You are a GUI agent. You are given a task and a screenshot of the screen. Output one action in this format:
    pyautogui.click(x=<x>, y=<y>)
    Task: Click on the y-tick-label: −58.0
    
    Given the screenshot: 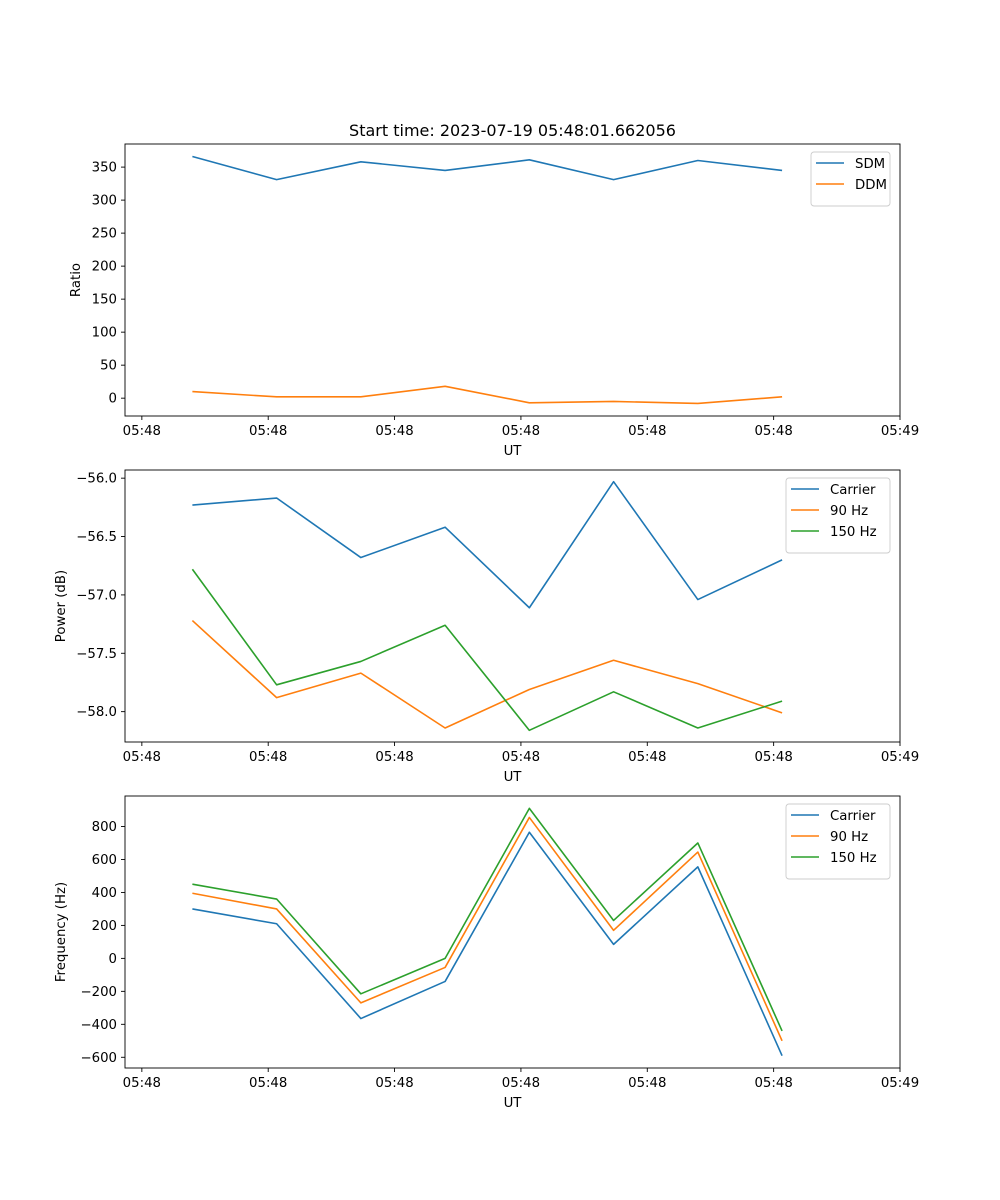 What is the action you would take?
    pyautogui.click(x=96, y=712)
    